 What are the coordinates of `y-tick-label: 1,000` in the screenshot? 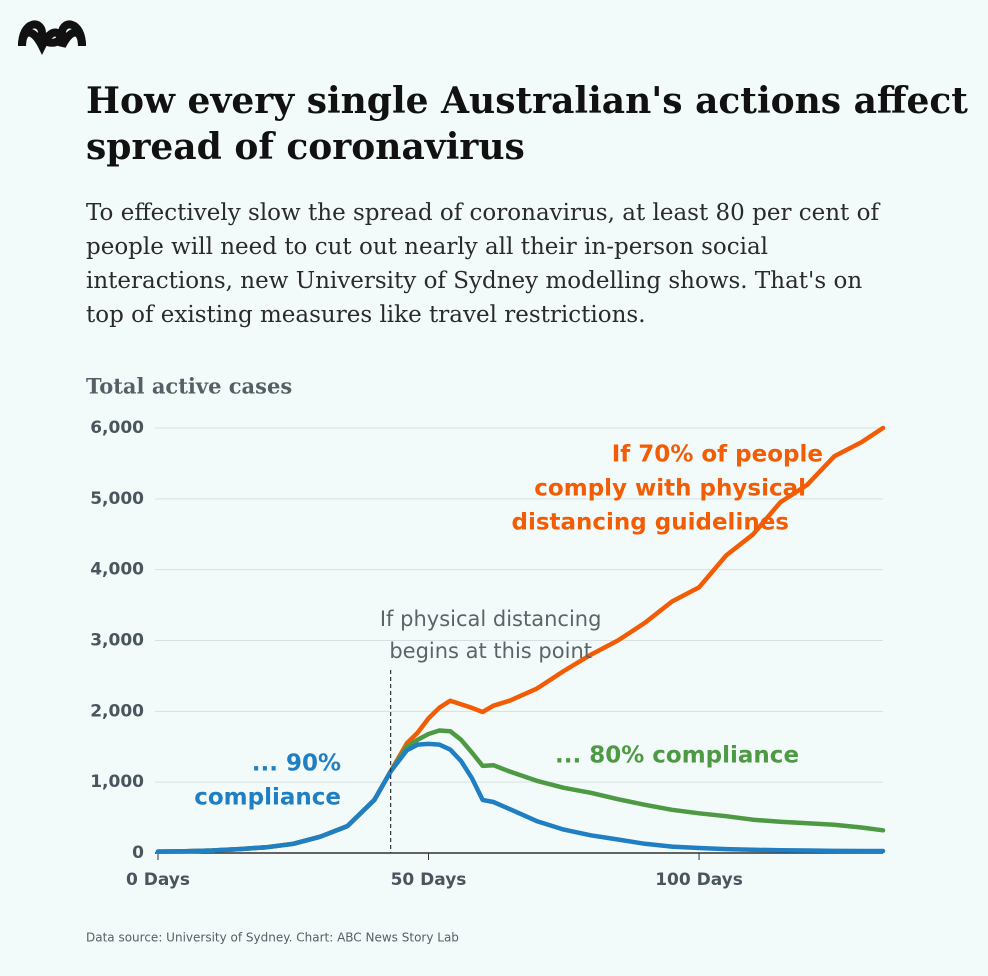 It's located at (117, 782).